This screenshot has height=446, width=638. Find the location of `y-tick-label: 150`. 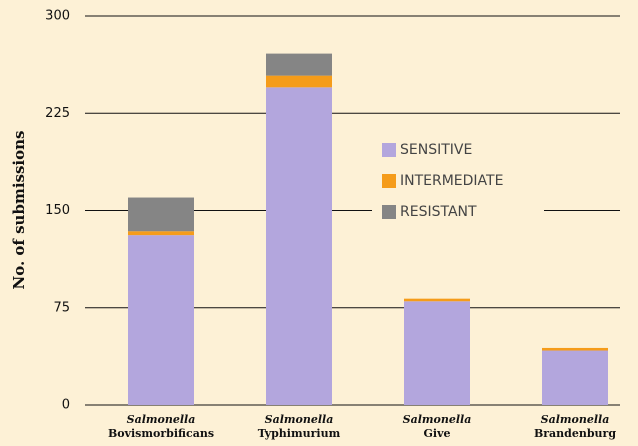

y-tick-label: 150 is located at coordinates (57, 210).